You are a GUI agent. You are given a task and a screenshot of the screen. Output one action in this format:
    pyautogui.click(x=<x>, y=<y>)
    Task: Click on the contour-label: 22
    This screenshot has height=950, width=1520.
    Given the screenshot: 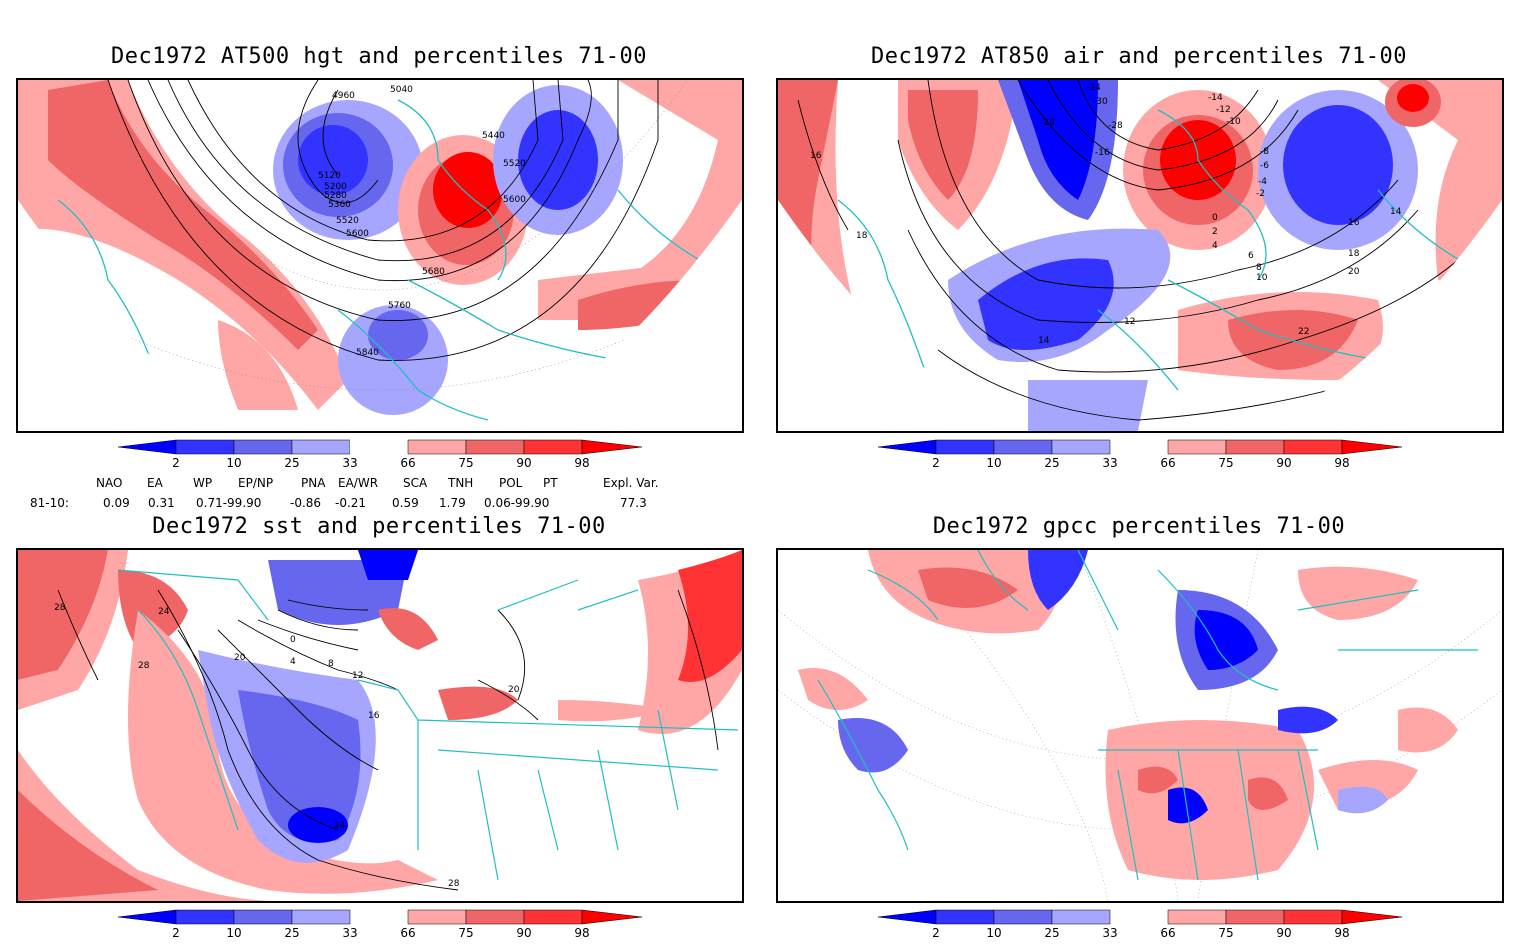 What is the action you would take?
    pyautogui.click(x=1303, y=332)
    